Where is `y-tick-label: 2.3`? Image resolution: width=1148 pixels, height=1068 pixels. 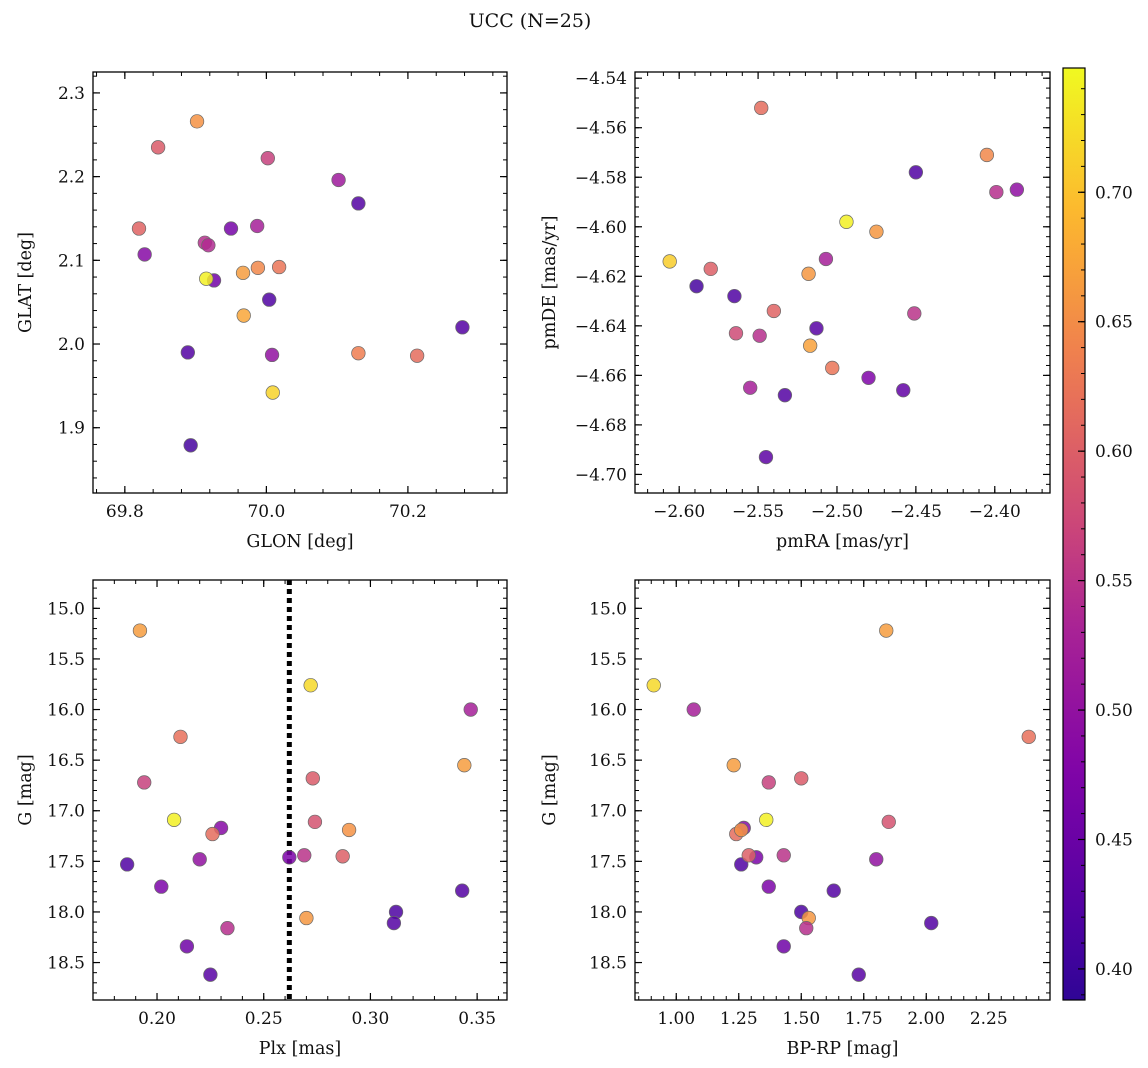
y-tick-label: 2.3 is located at coordinates (71, 94).